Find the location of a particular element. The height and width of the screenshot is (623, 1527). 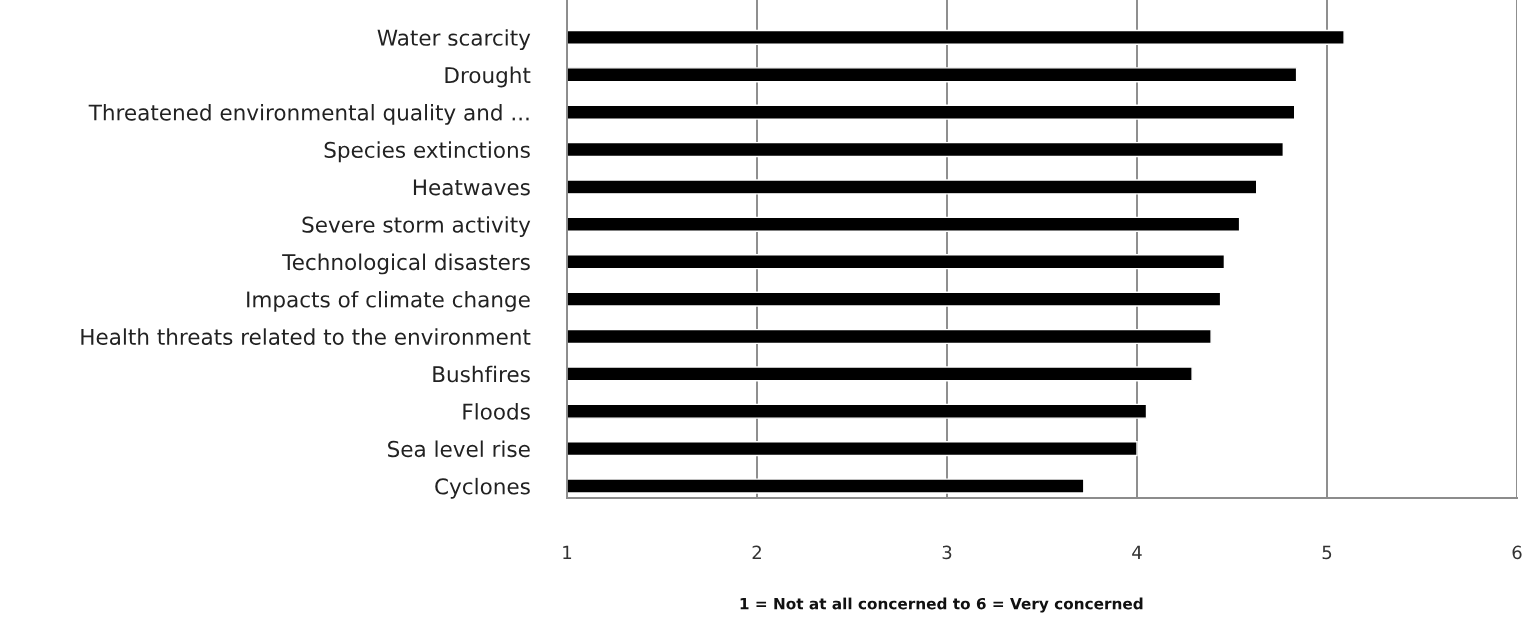

y-tick-label: Bushfires is located at coordinates (481, 374).